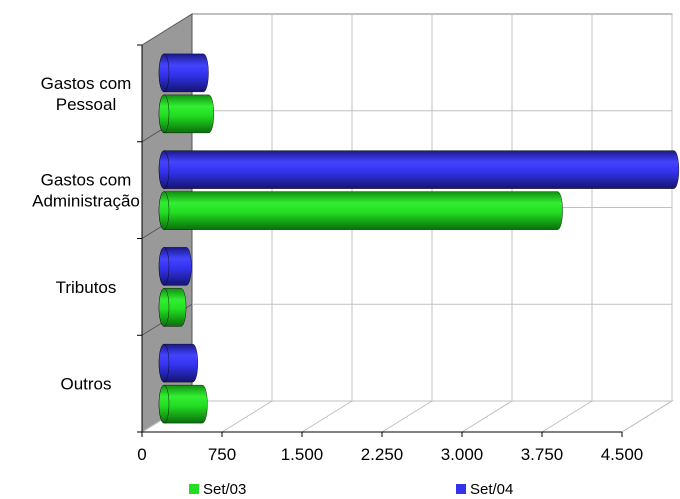  Describe the element at coordinates (462, 454) in the screenshot. I see `x-tick-label: 3.000` at that location.